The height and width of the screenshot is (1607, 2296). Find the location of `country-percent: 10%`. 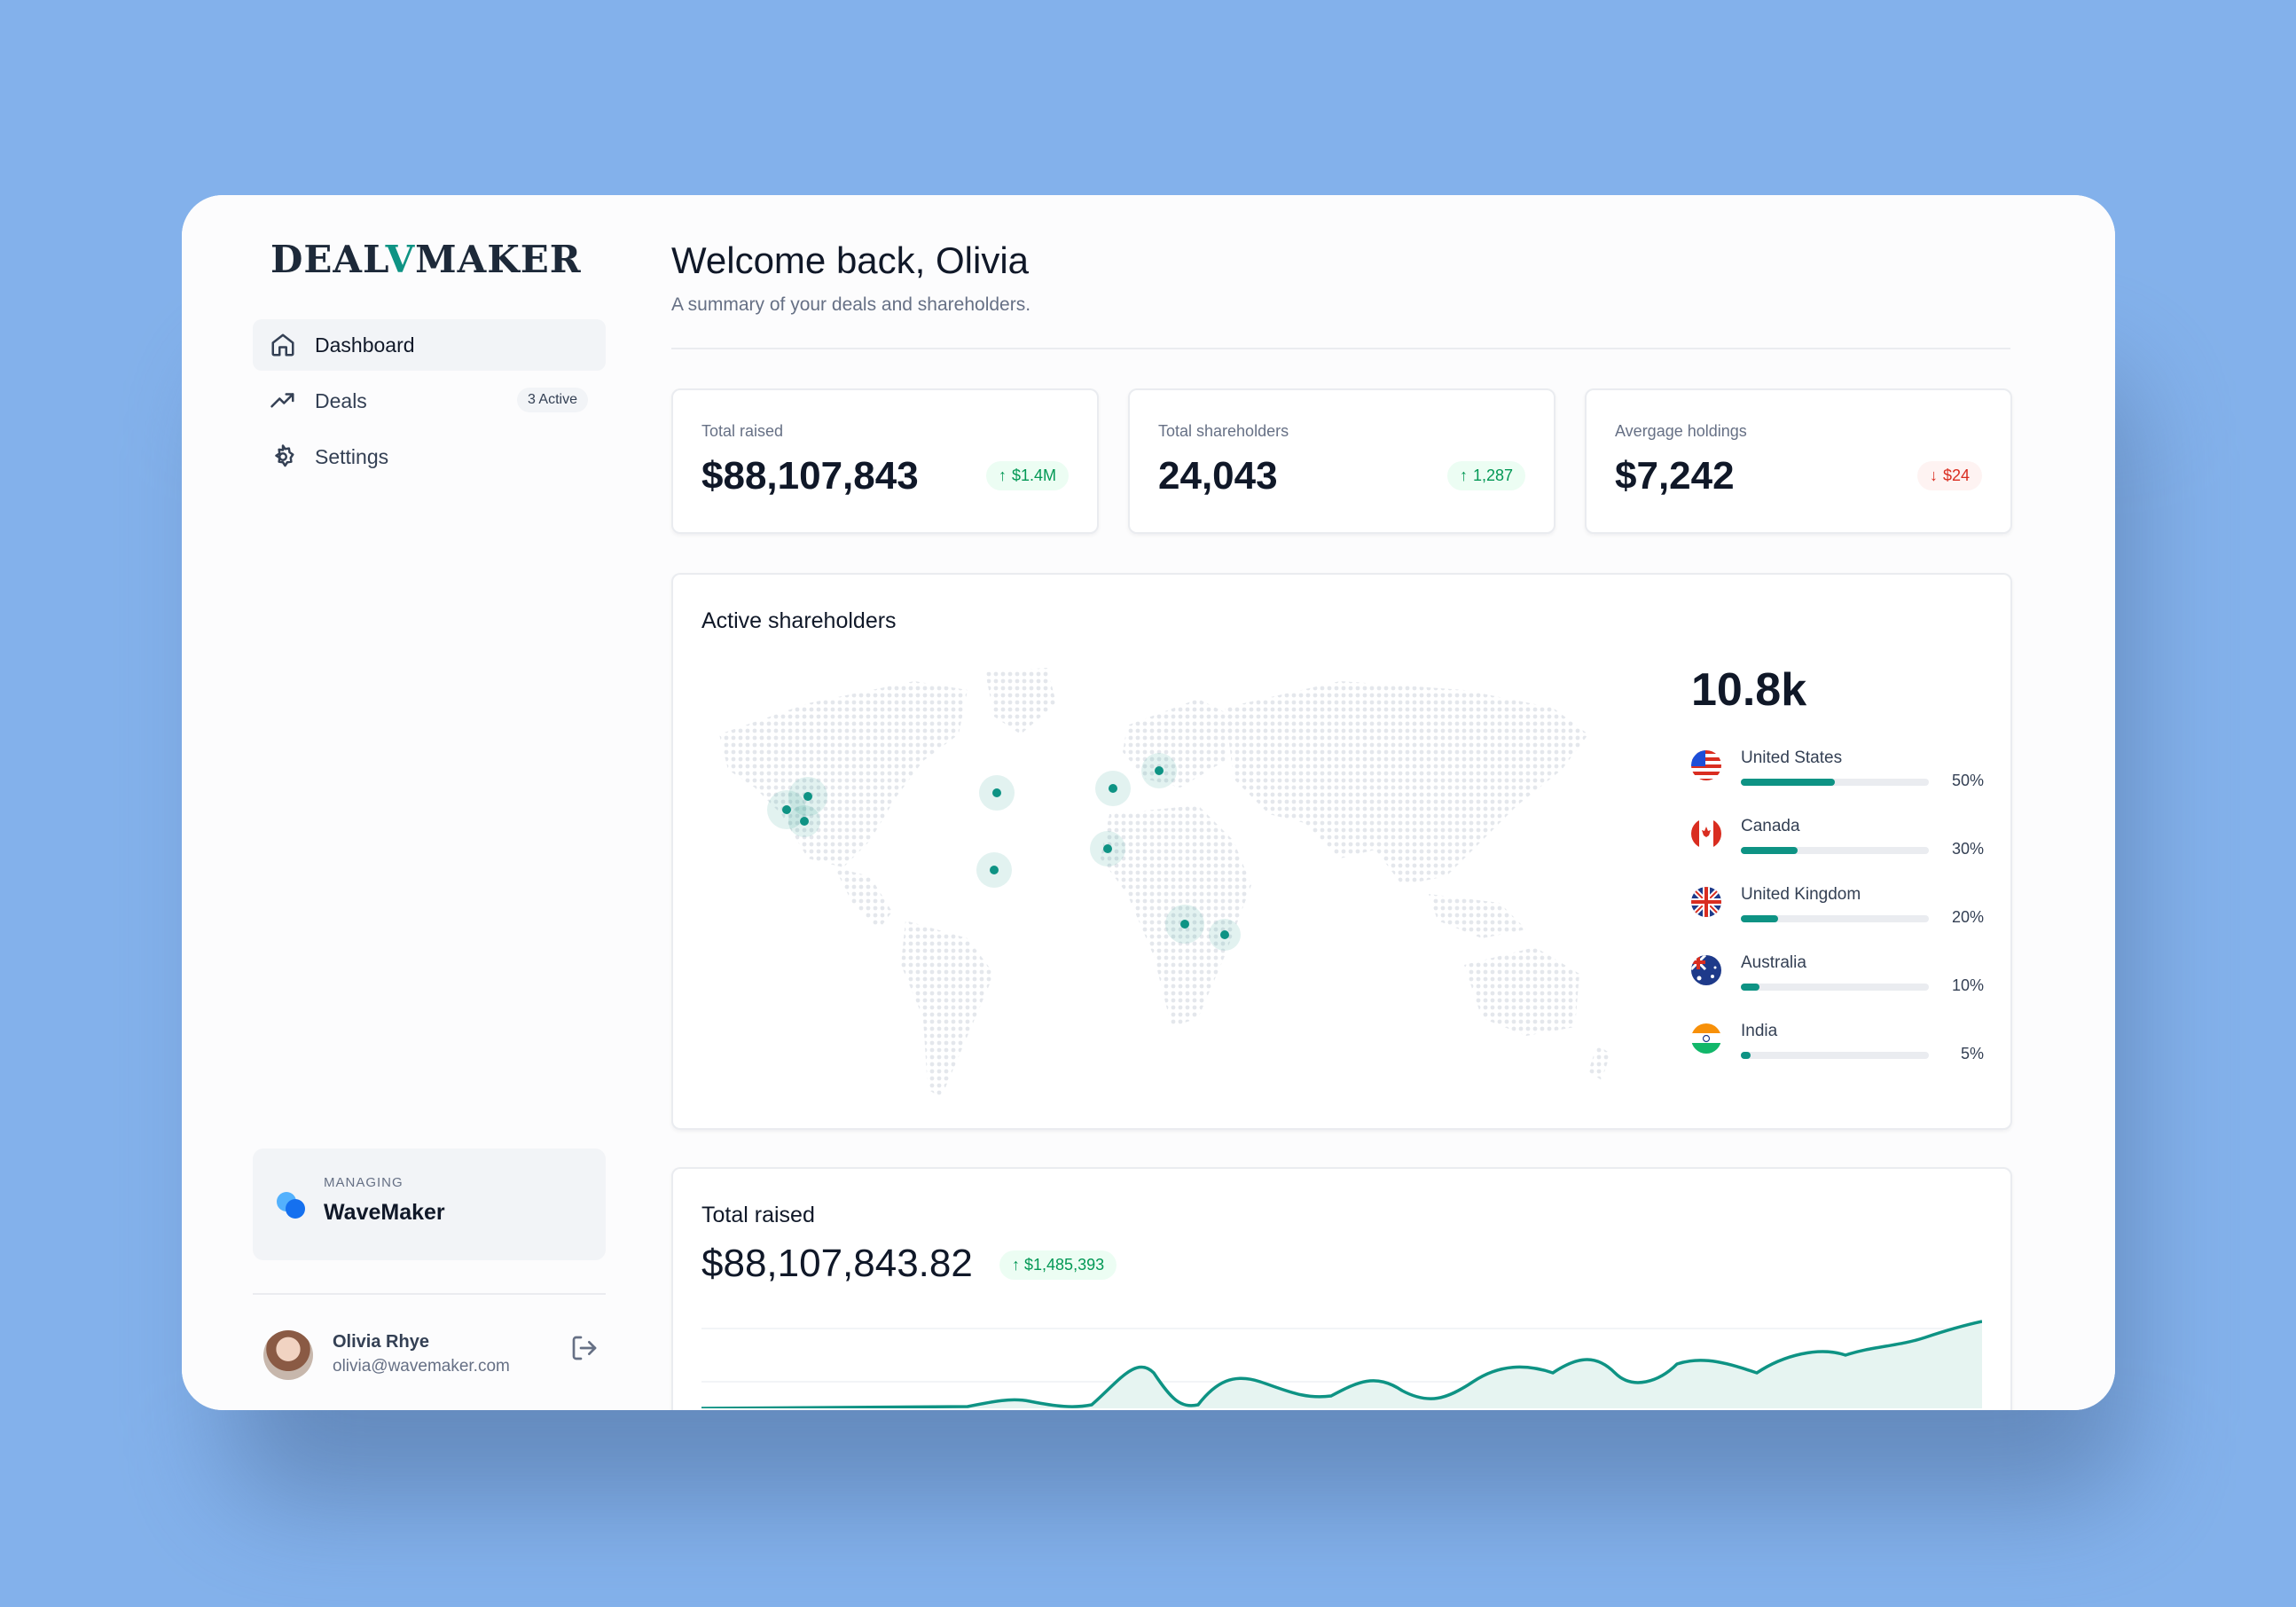

country-percent: 10% is located at coordinates (1967, 985).